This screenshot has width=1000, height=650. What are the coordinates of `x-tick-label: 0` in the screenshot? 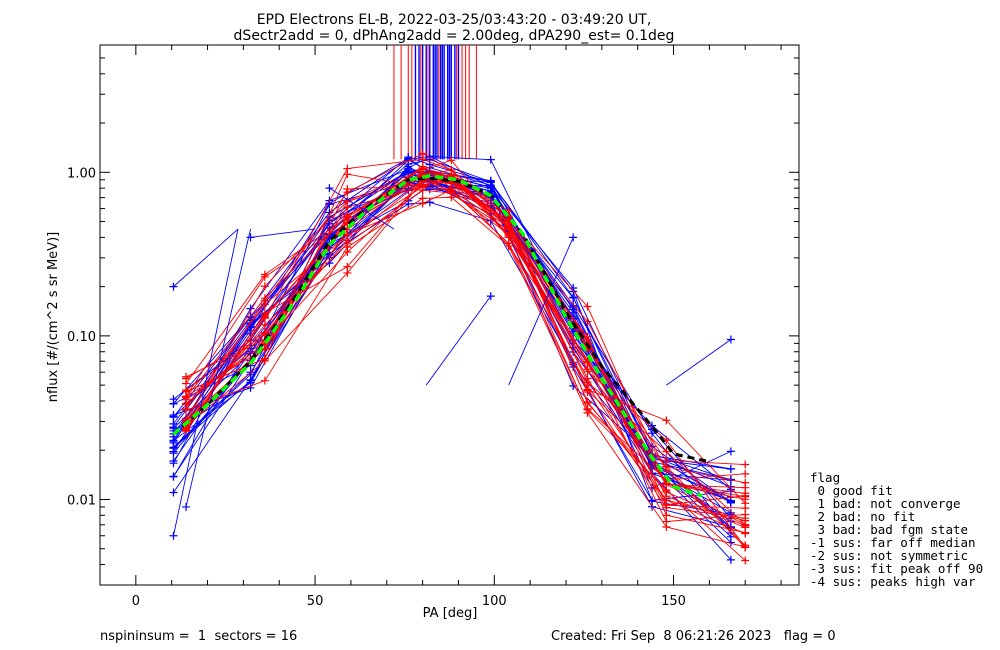 It's located at (136, 601).